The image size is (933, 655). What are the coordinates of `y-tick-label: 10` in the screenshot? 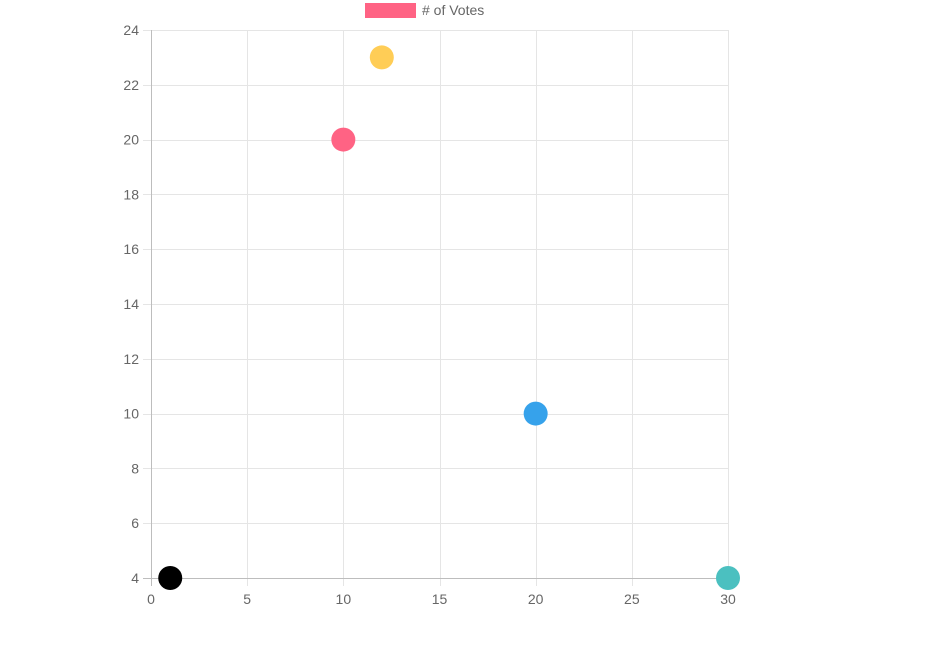 It's located at (131, 414).